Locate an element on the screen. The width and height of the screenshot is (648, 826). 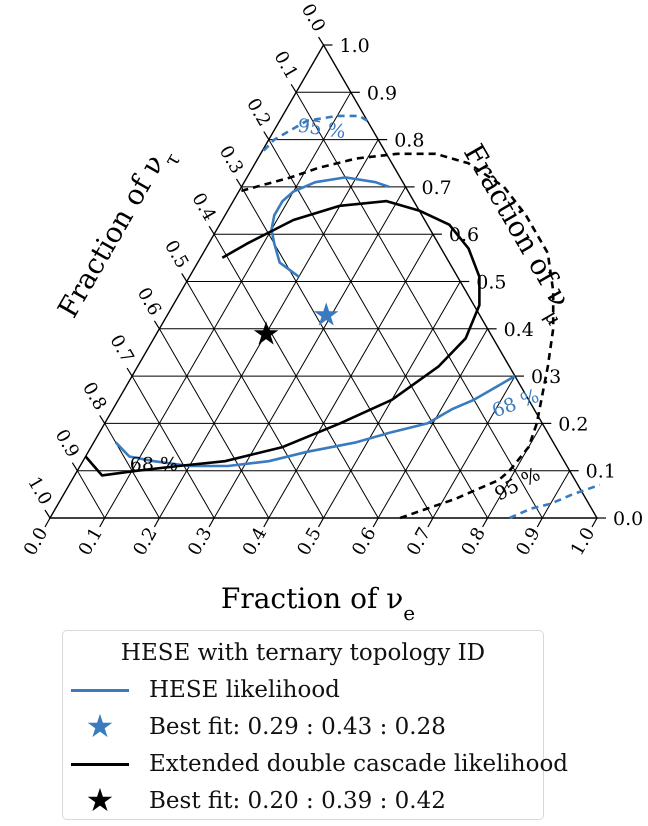
tick-label-left: 0.5 is located at coordinates (176, 254).